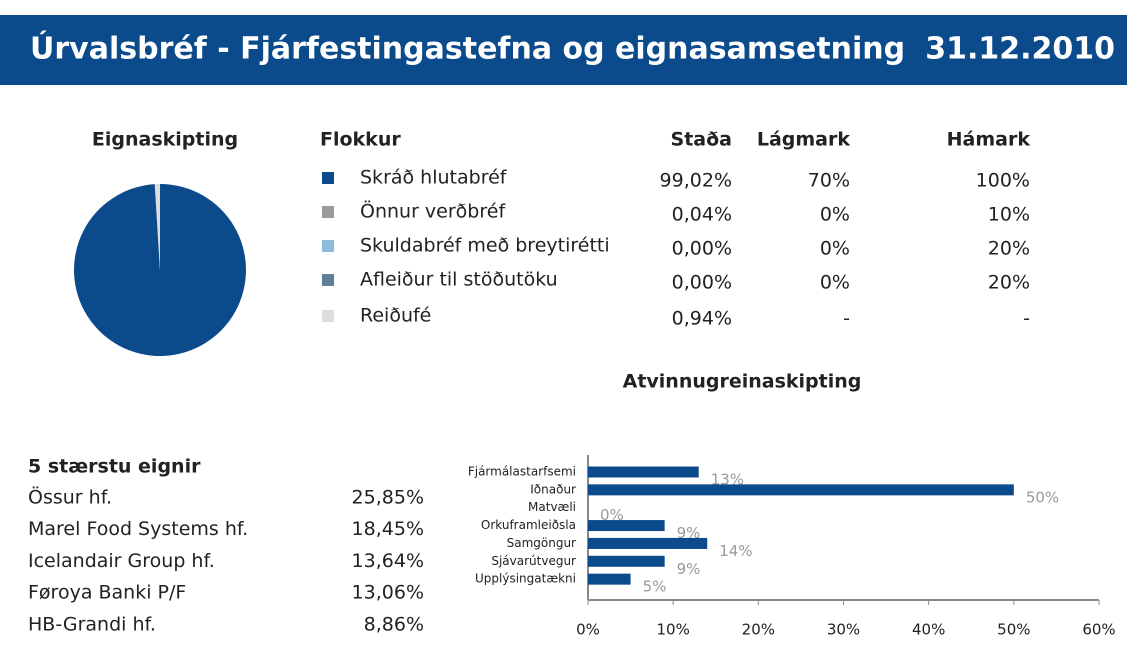  I want to click on header-bar, so click(563, 50).